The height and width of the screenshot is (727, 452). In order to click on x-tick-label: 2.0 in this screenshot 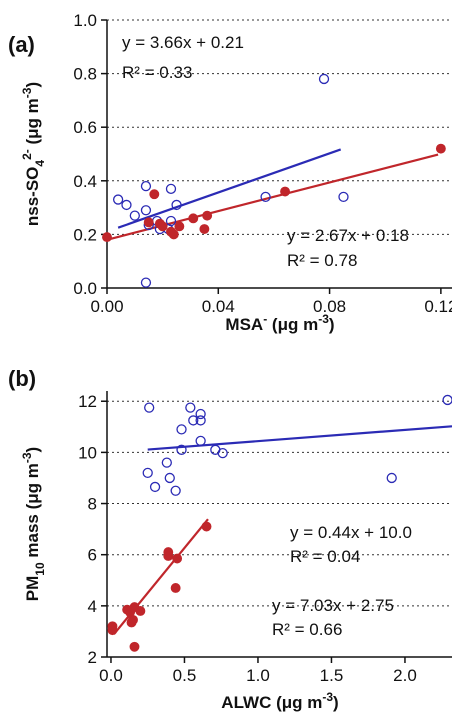, I will do `click(405, 675)`.